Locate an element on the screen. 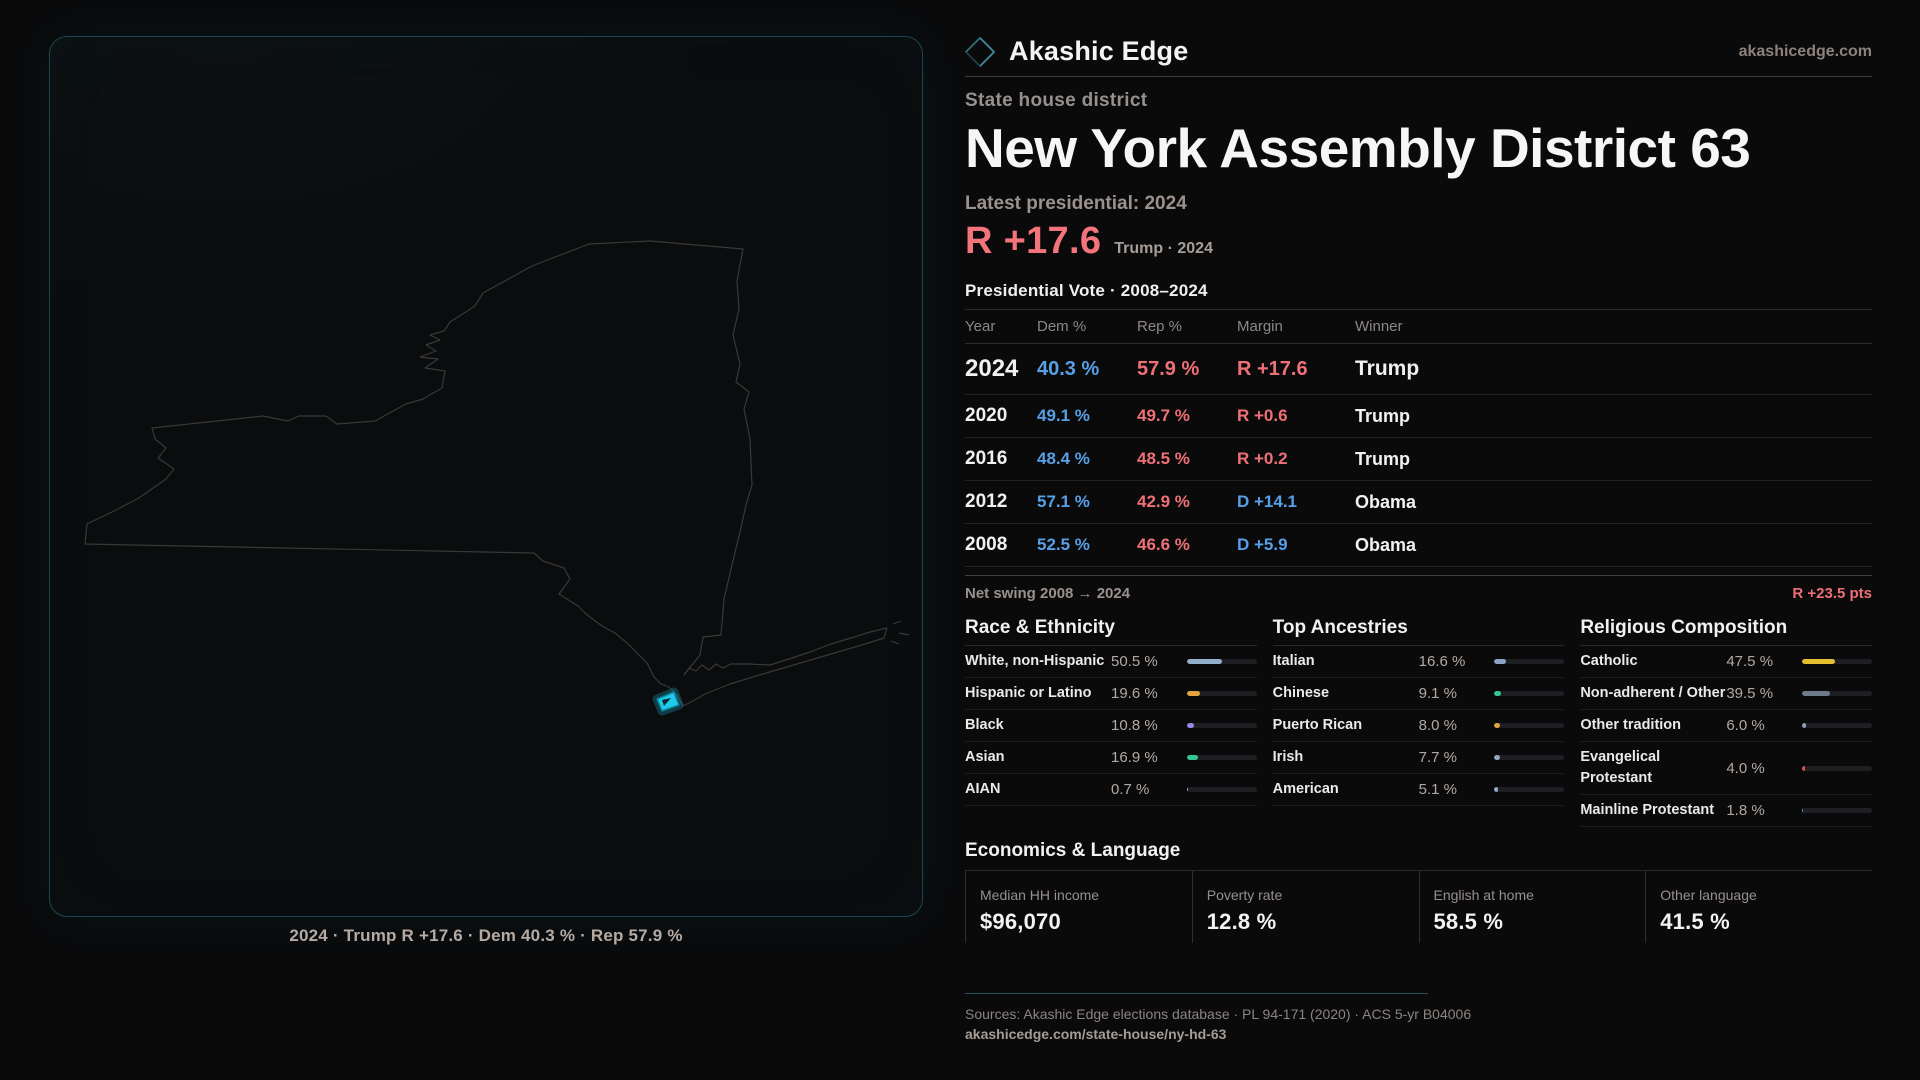 Image resolution: width=1920 pixels, height=1080 pixels. latest-margin-value: R +17.6 is located at coordinates (1033, 241).